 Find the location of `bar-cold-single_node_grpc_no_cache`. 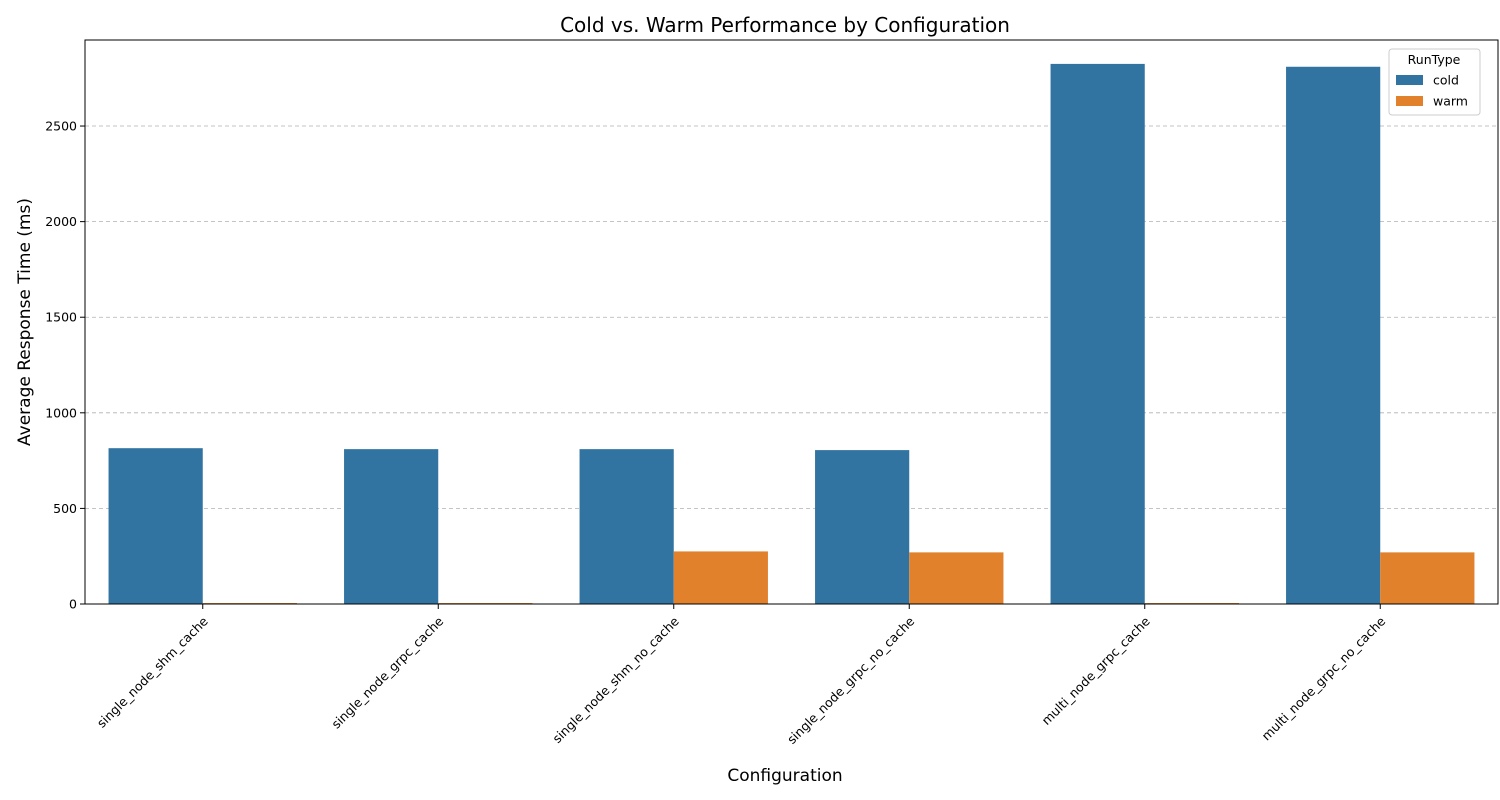

bar-cold-single_node_grpc_no_cache is located at coordinates (862, 527).